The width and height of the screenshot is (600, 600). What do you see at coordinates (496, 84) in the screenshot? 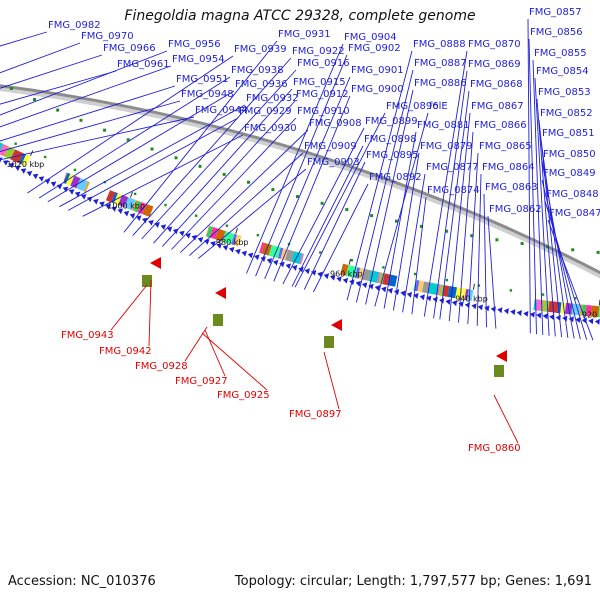
I see `gene-label-forward: FMG_0868` at bounding box center [496, 84].